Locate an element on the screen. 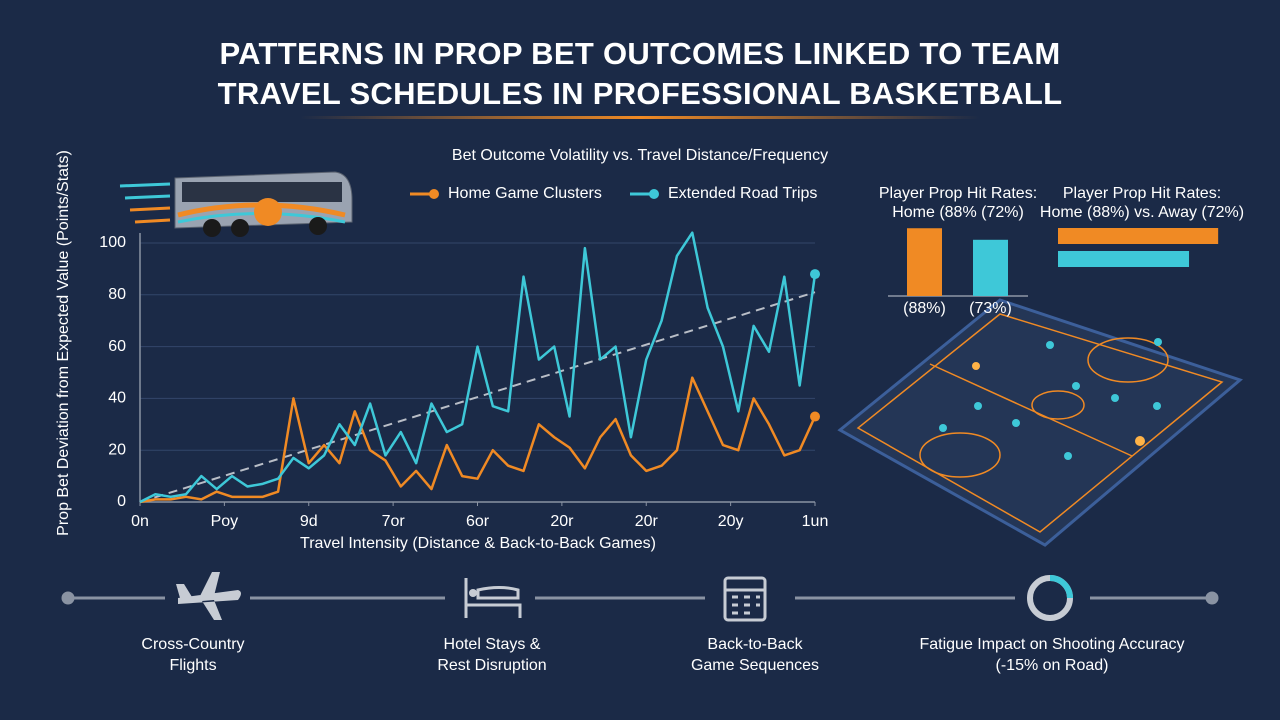 The height and width of the screenshot is (720, 1280). timeline-label: Back-to-Back Game Sequences is located at coordinates (755, 655).